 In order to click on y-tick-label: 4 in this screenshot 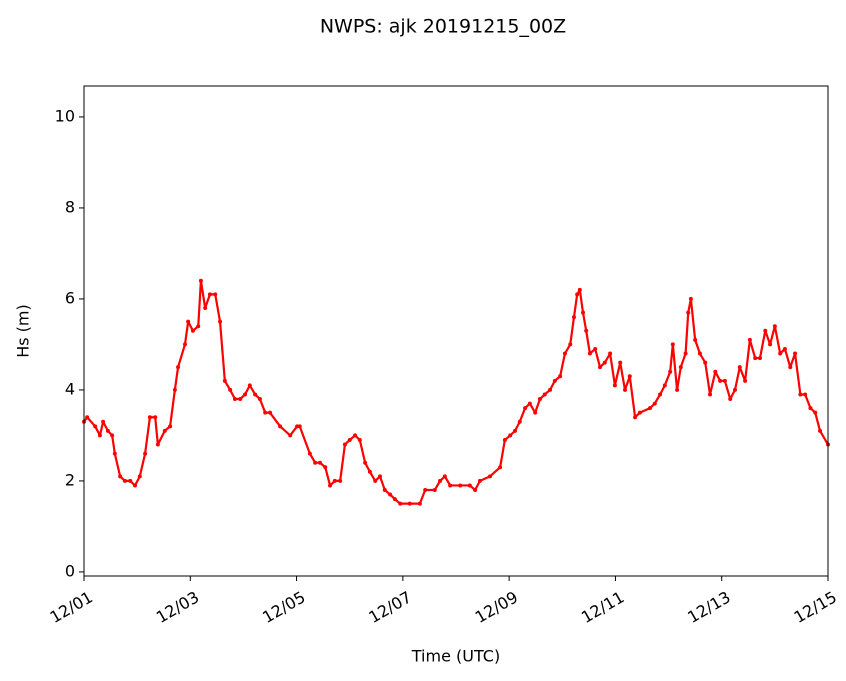, I will do `click(70, 388)`.